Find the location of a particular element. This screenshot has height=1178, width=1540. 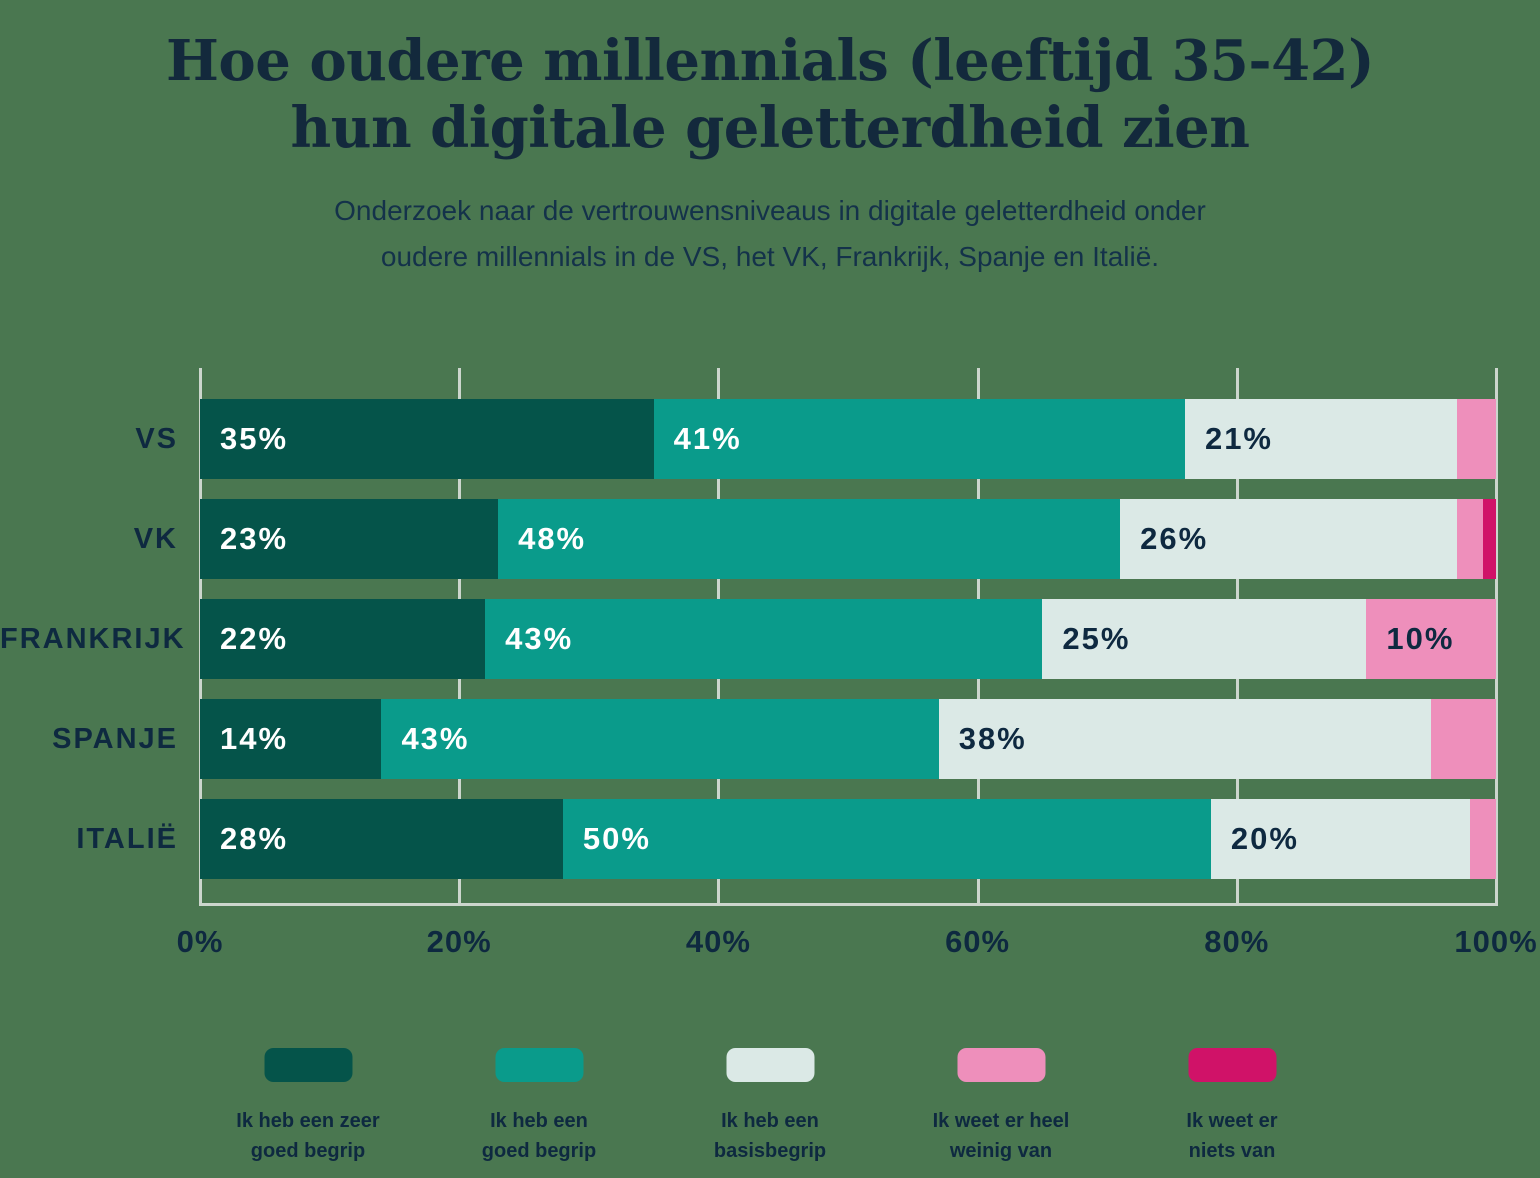

x-axis-tick-label: 80% is located at coordinates (1237, 941).